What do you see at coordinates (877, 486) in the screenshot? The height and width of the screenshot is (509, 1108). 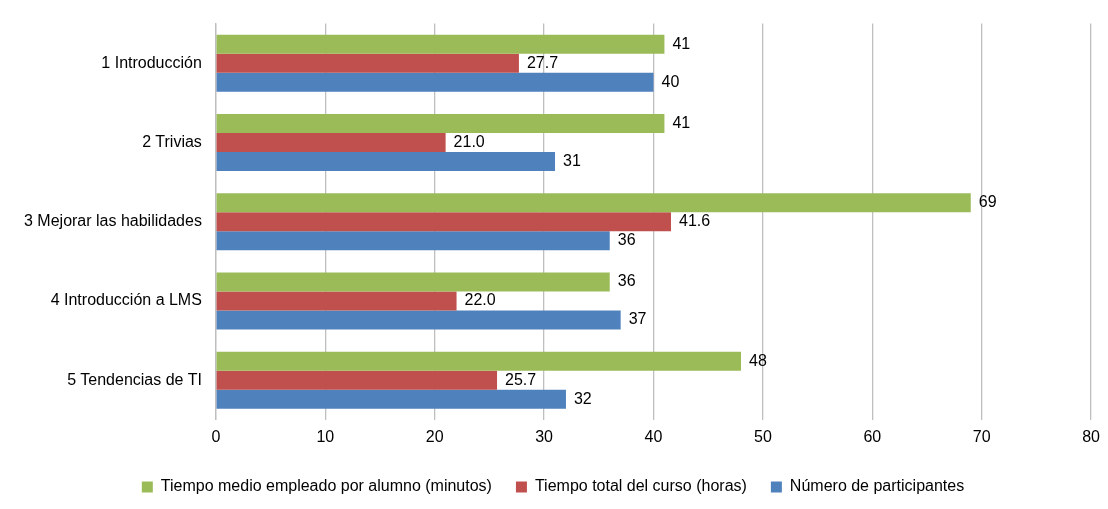 I see `legend-label: Número de participantes` at bounding box center [877, 486].